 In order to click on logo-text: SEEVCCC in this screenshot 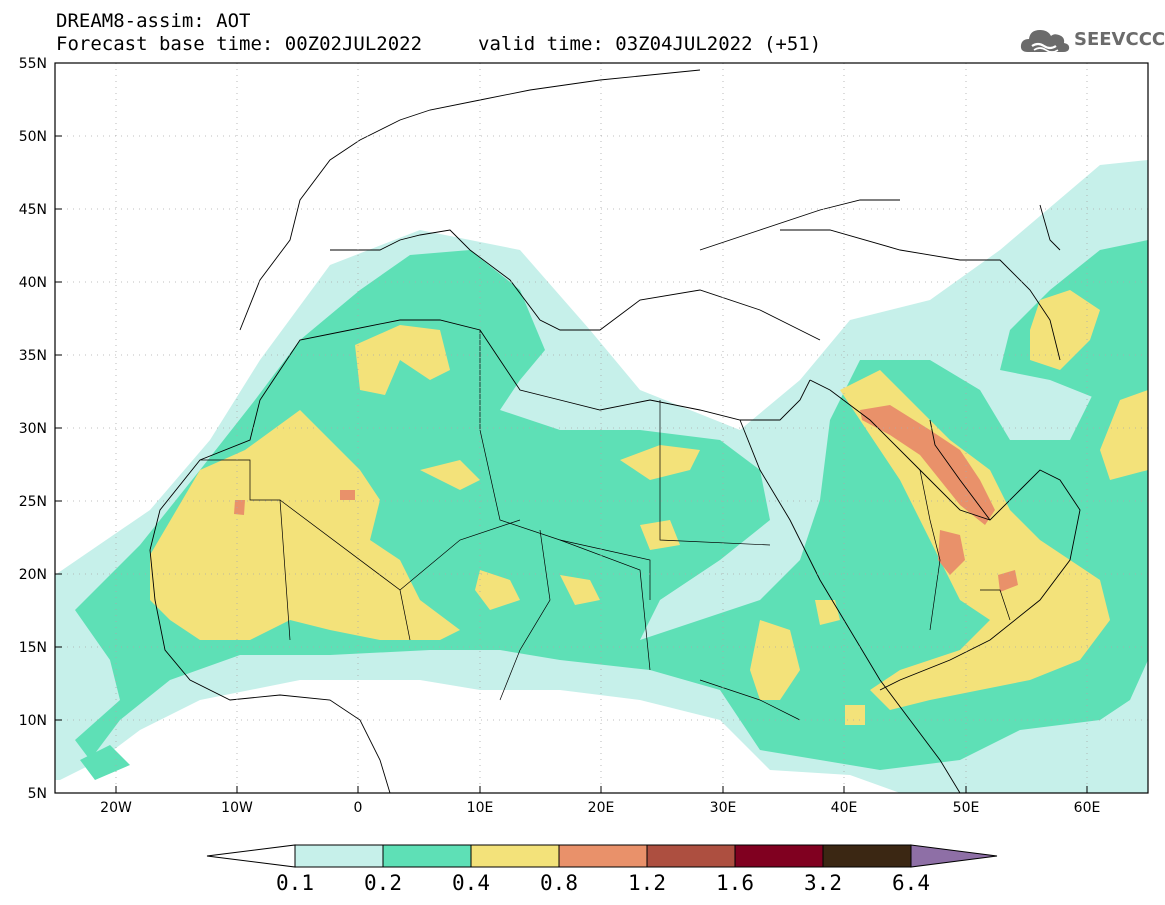, I will do `click(1119, 39)`.